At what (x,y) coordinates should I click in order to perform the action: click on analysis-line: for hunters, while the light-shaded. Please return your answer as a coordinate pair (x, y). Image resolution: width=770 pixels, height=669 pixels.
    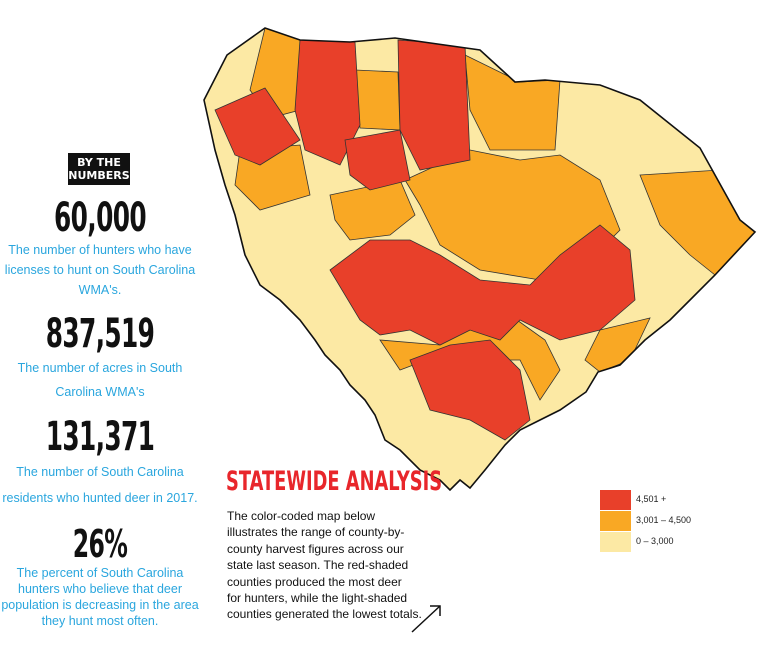
    Looking at the image, I should click on (317, 598).